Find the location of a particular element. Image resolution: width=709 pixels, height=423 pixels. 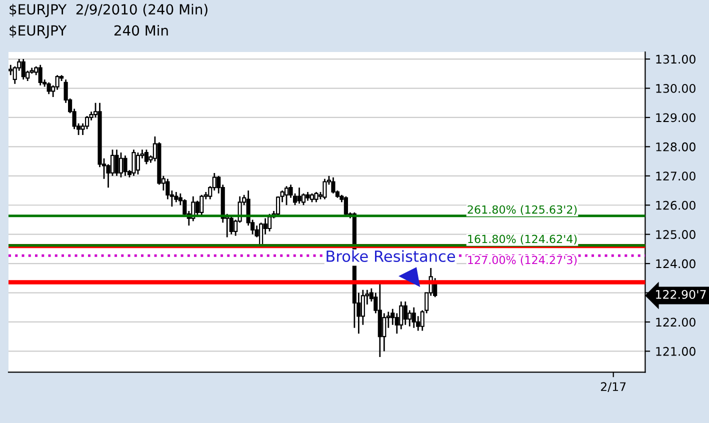

y-tick-label: 131.00 is located at coordinates (676, 59).